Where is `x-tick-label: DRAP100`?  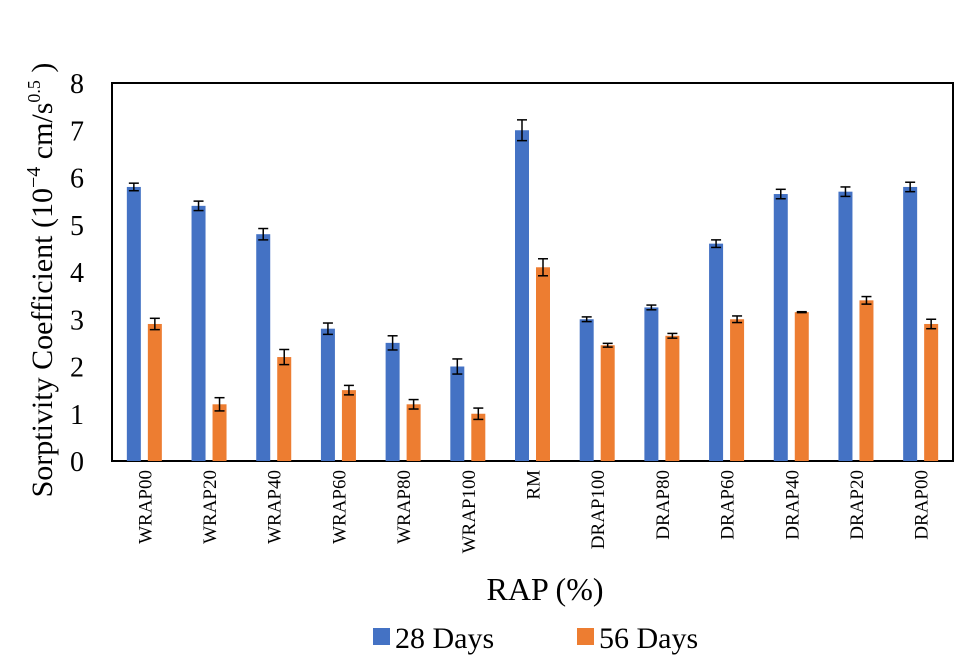 x-tick-label: DRAP100 is located at coordinates (598, 509).